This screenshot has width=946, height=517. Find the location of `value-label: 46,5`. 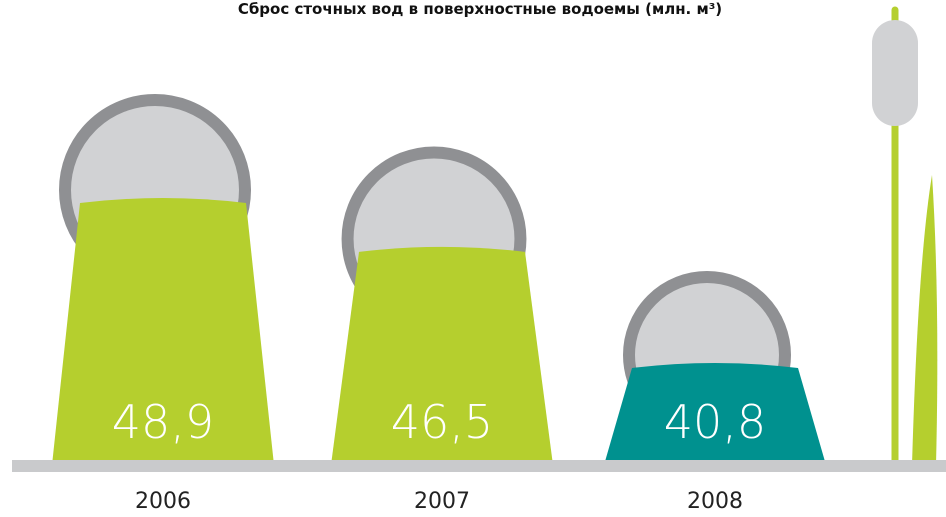

value-label: 46,5 is located at coordinates (442, 422).